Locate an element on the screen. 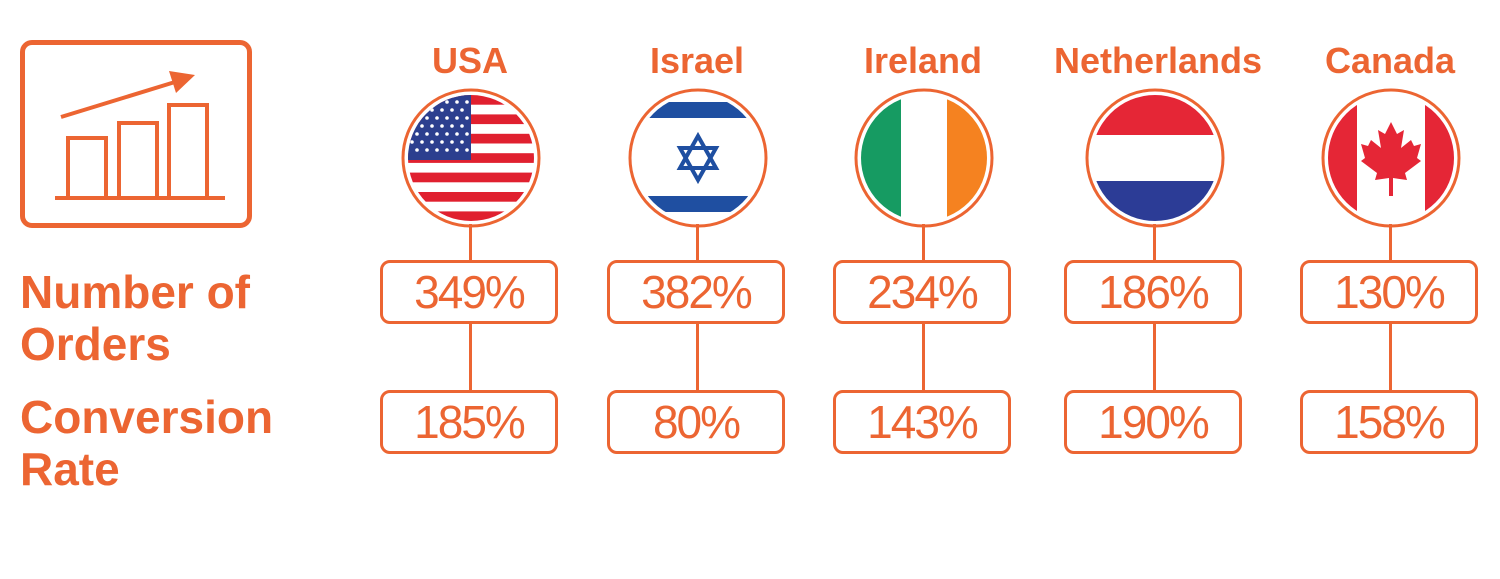 This screenshot has height=579, width=1500. conversion-value: 80% is located at coordinates (696, 422).